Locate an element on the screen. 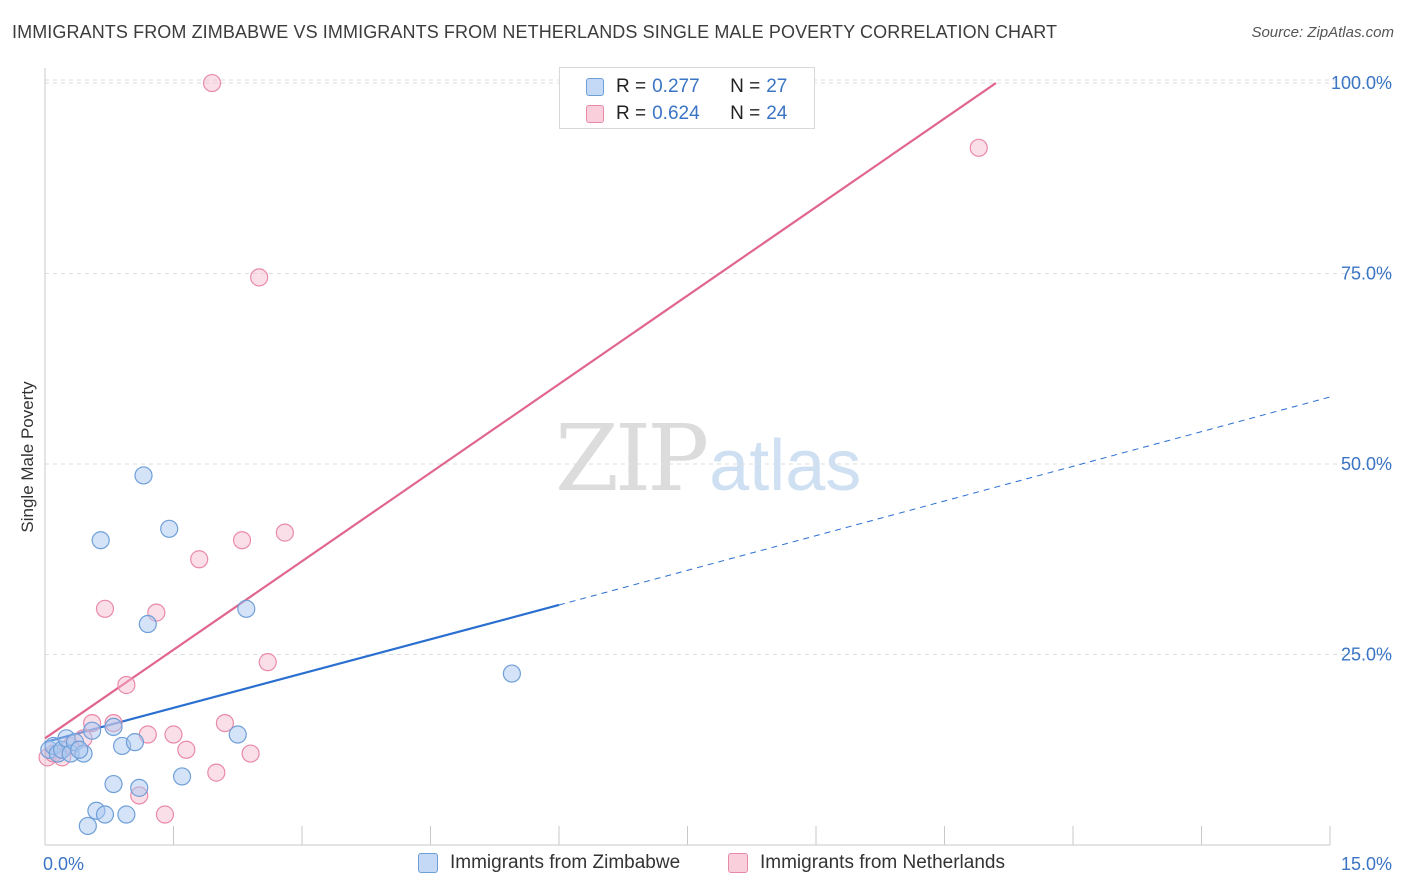 The width and height of the screenshot is (1406, 892). zimbabwe-trend-line is located at coordinates (302, 673).